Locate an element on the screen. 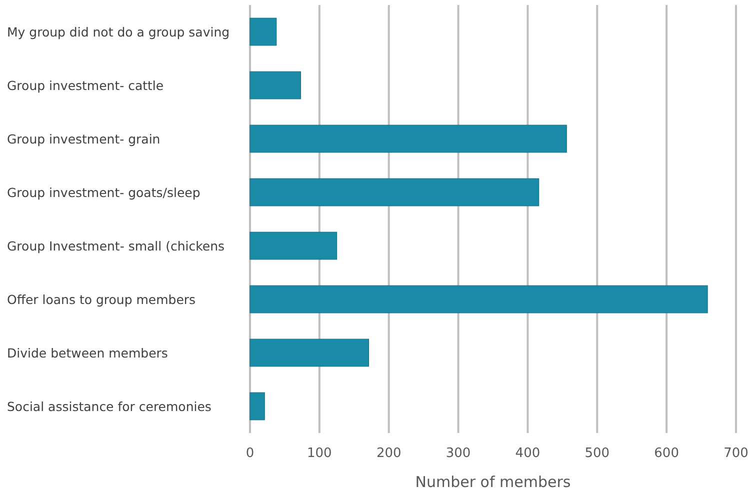 This screenshot has height=495, width=752. x-tick-label: 0 is located at coordinates (250, 453).